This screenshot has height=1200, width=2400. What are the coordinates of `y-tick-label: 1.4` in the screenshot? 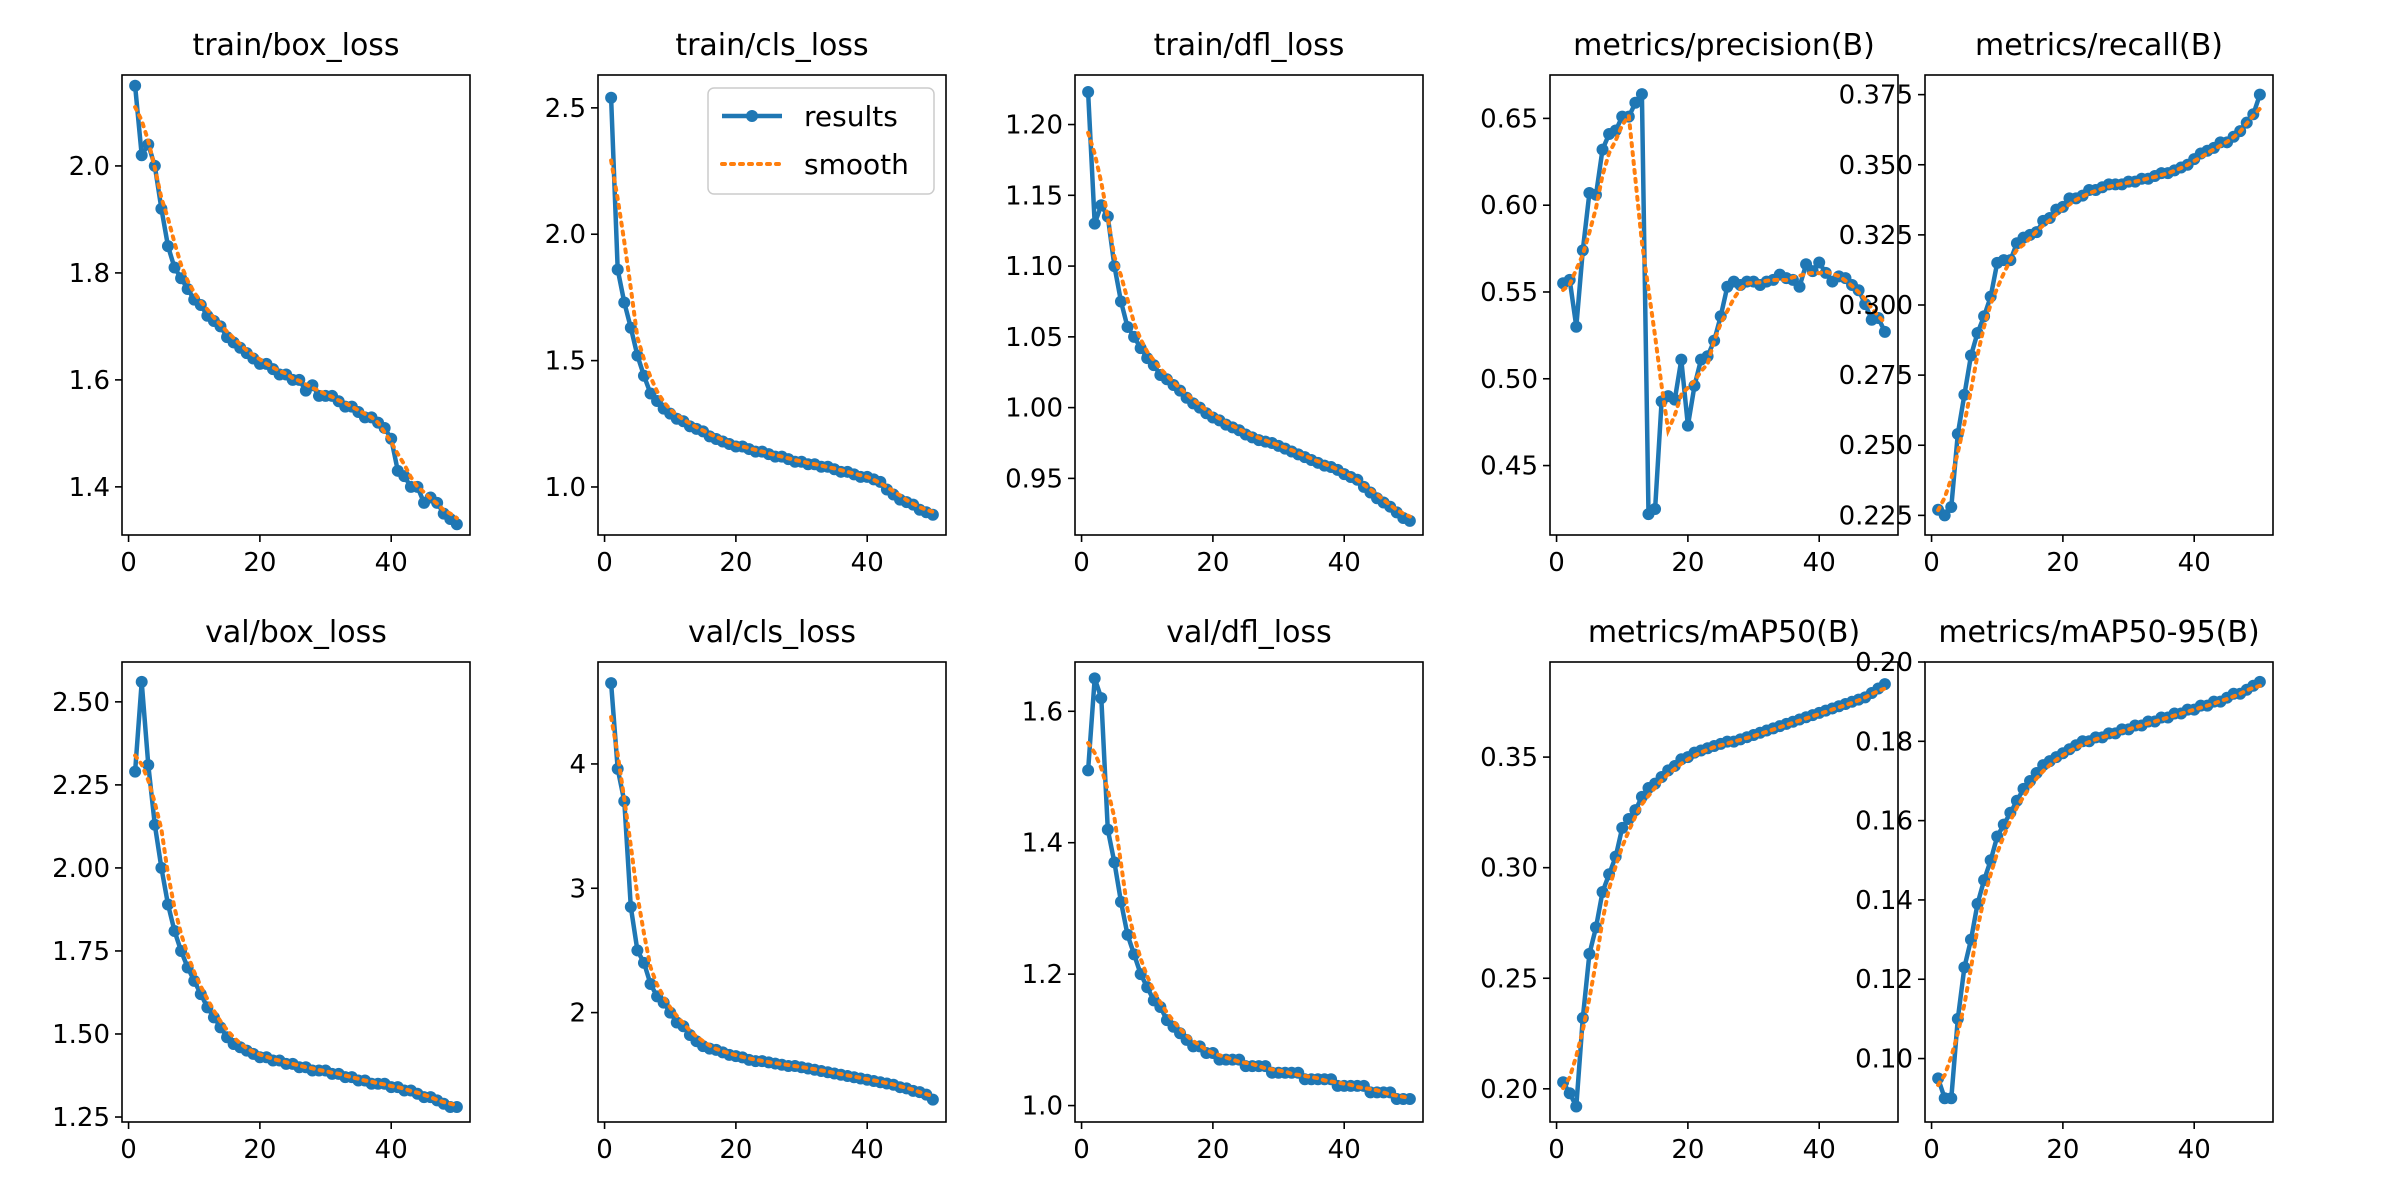 It's located at (1042, 844).